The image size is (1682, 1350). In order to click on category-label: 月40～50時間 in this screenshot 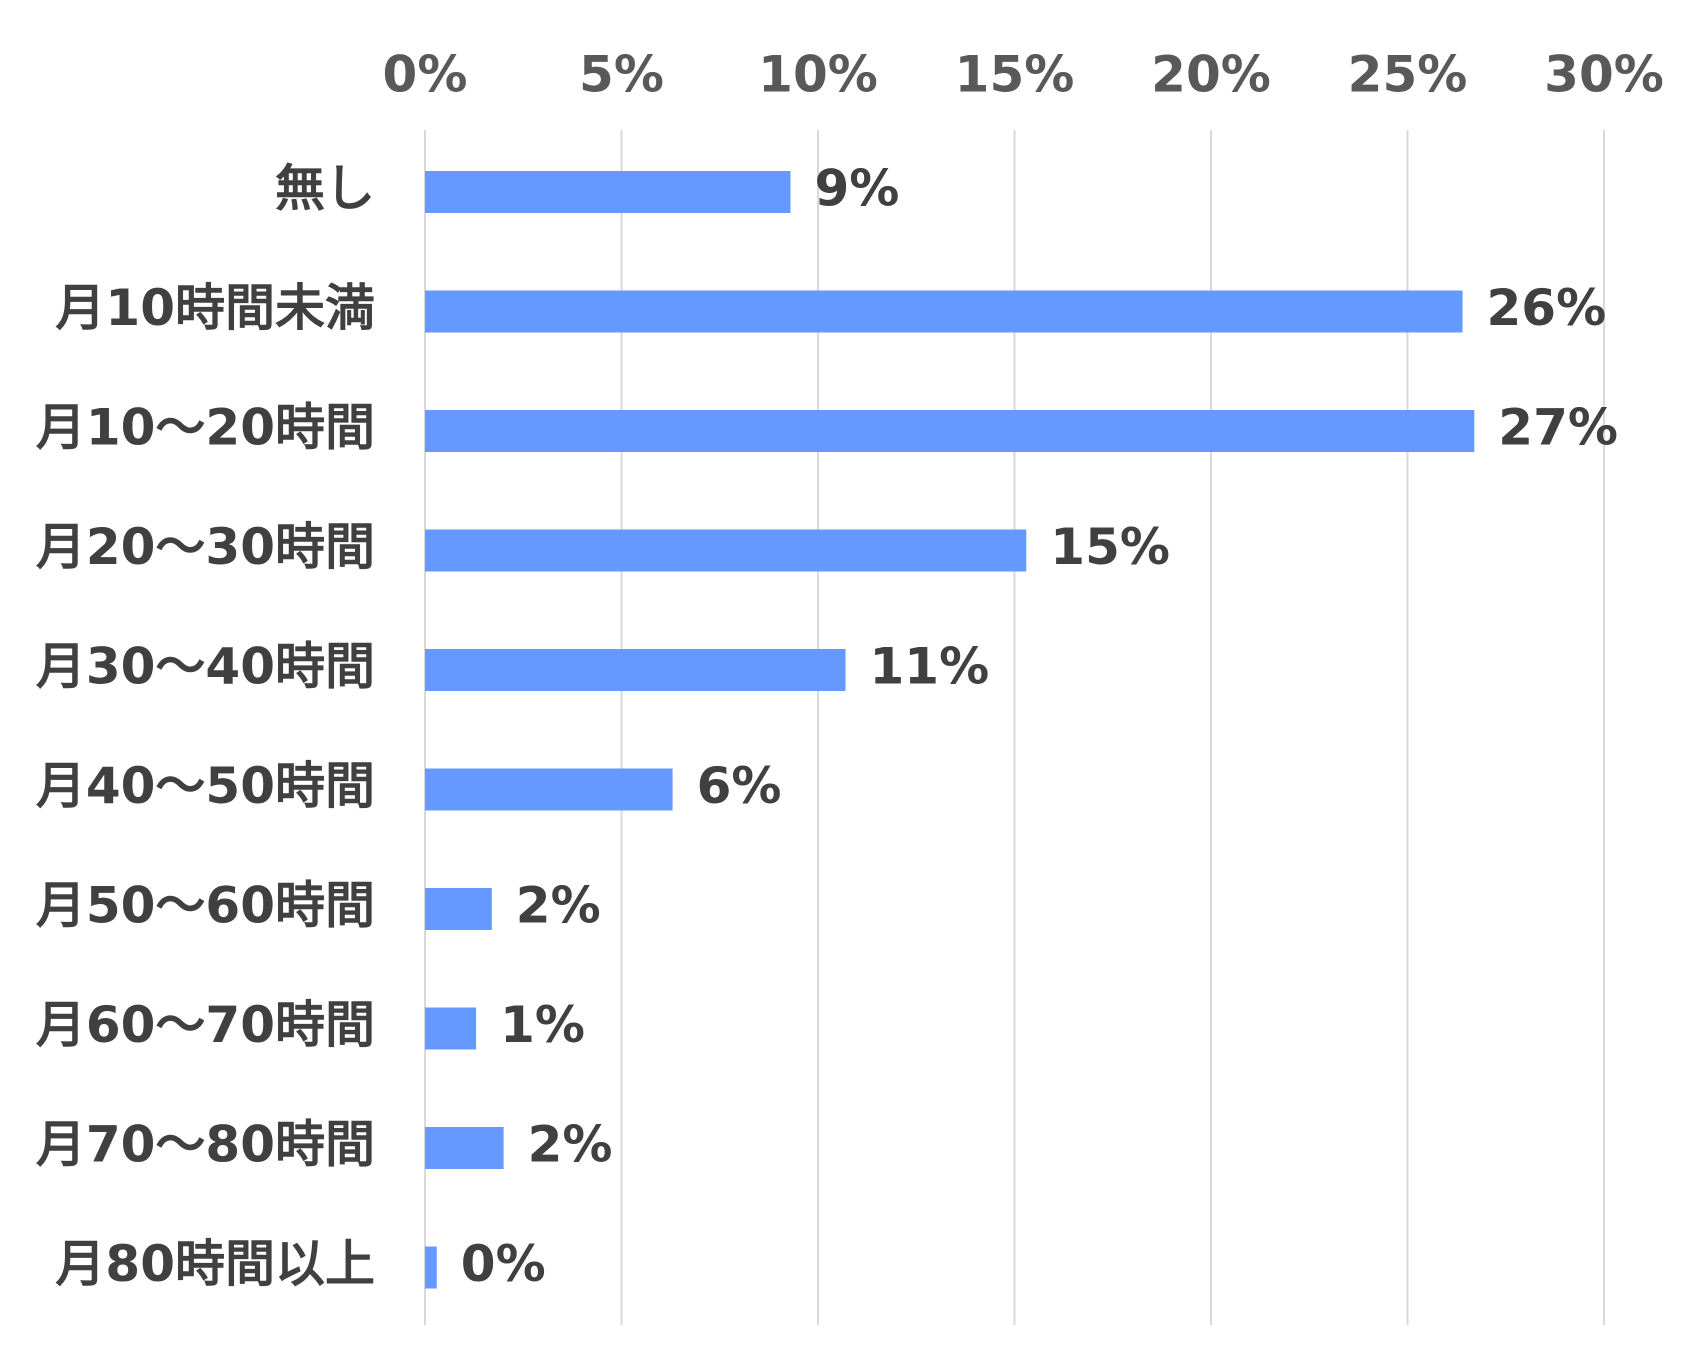, I will do `click(205, 786)`.